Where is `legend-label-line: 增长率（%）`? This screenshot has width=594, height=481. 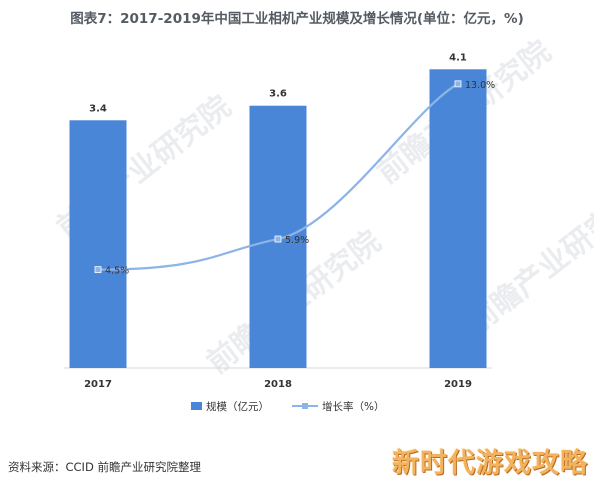
legend-label-line: 增长率（%） is located at coordinates (353, 406).